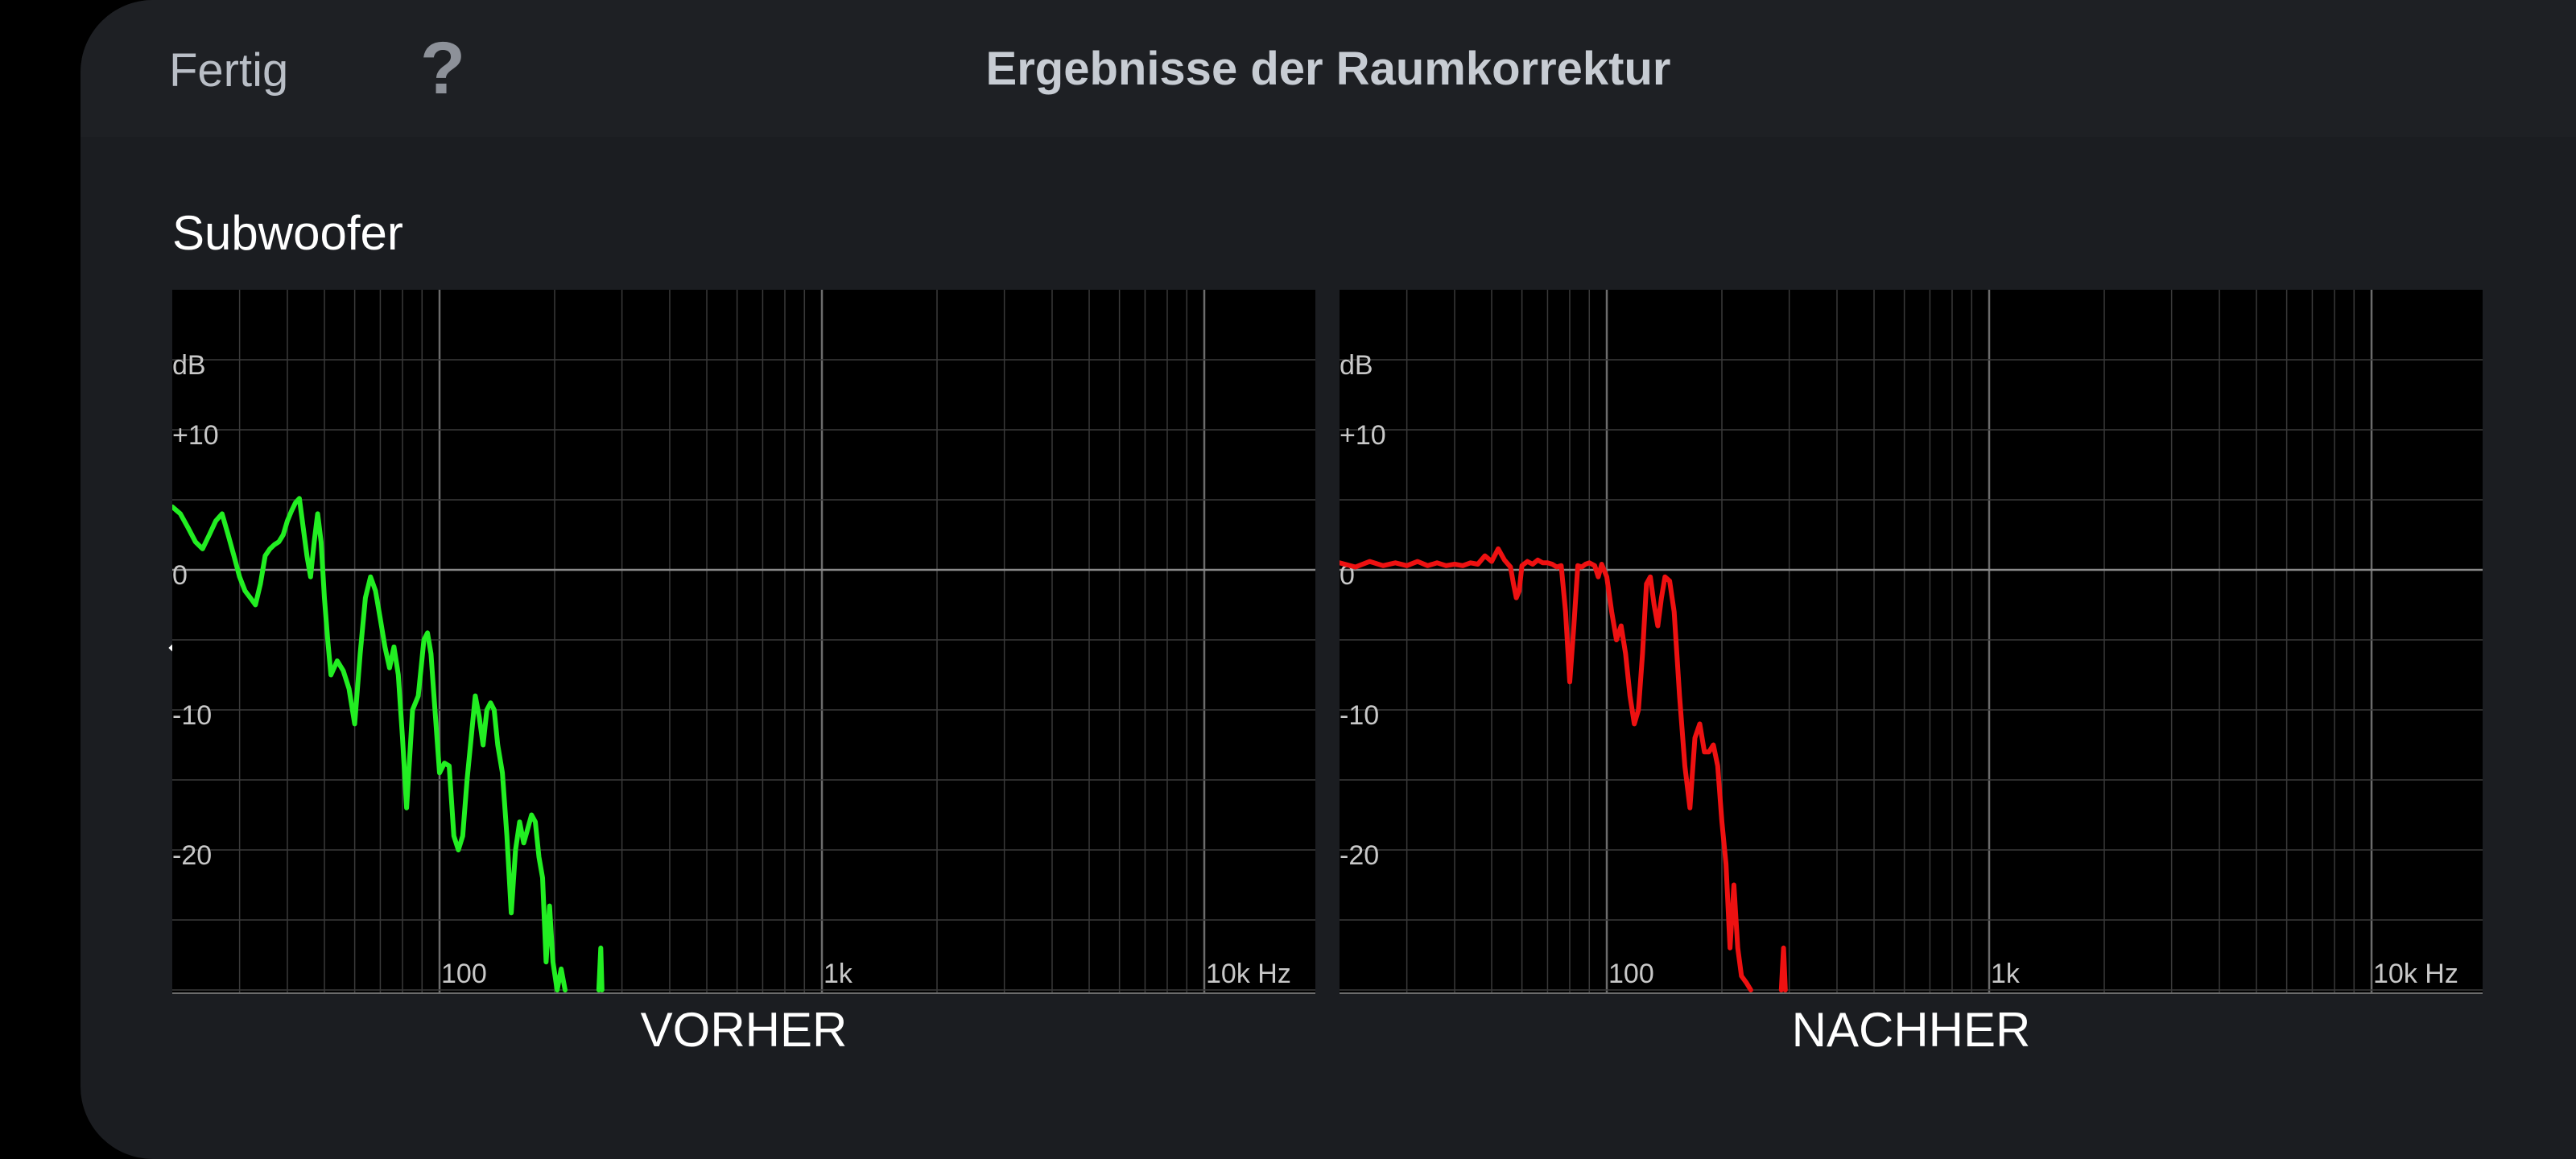 Image resolution: width=2576 pixels, height=1159 pixels. Describe the element at coordinates (287, 233) in the screenshot. I see `section-label-subwoofer: Subwoofer` at that location.